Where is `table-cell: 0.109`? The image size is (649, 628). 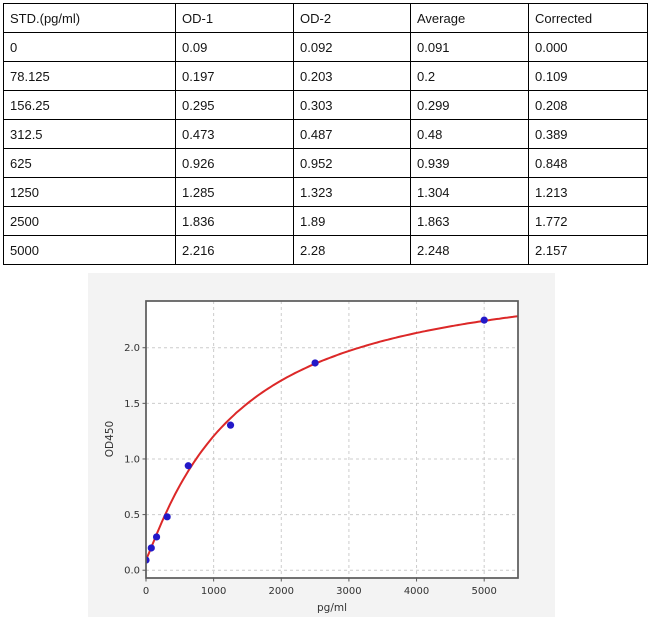
table-cell: 0.109 is located at coordinates (588, 76).